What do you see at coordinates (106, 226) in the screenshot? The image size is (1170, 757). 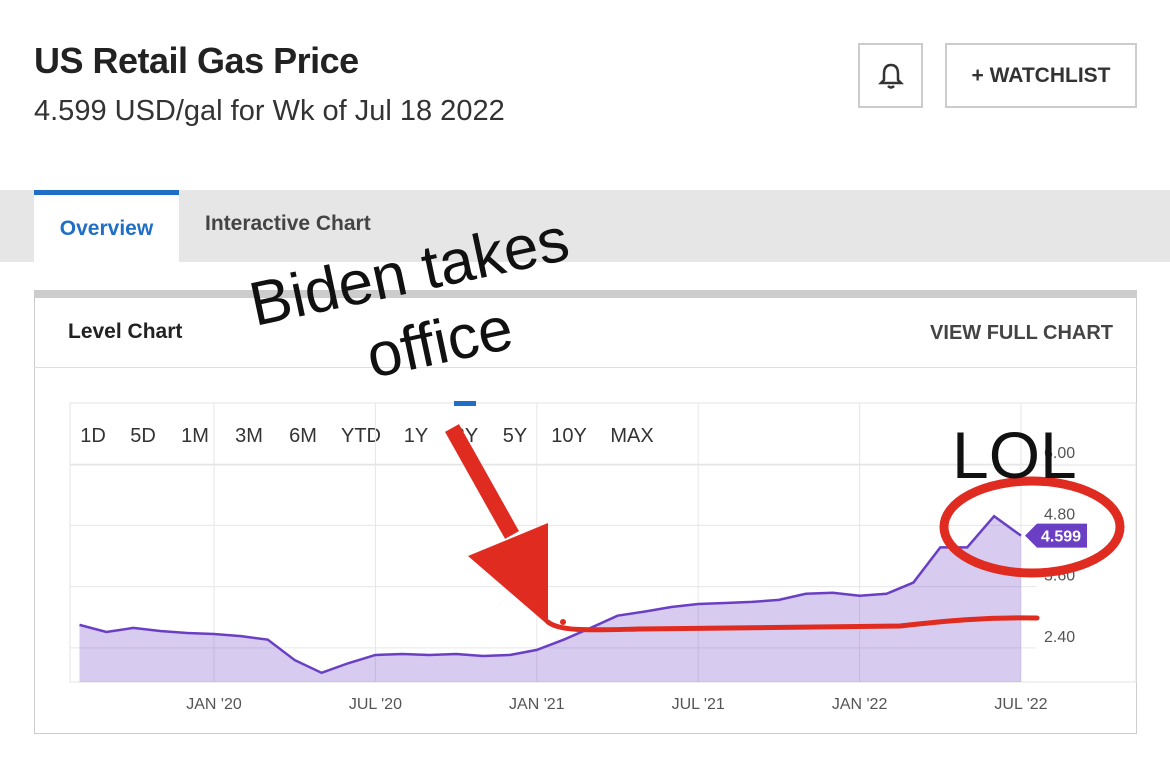 I see `tab: Overview` at bounding box center [106, 226].